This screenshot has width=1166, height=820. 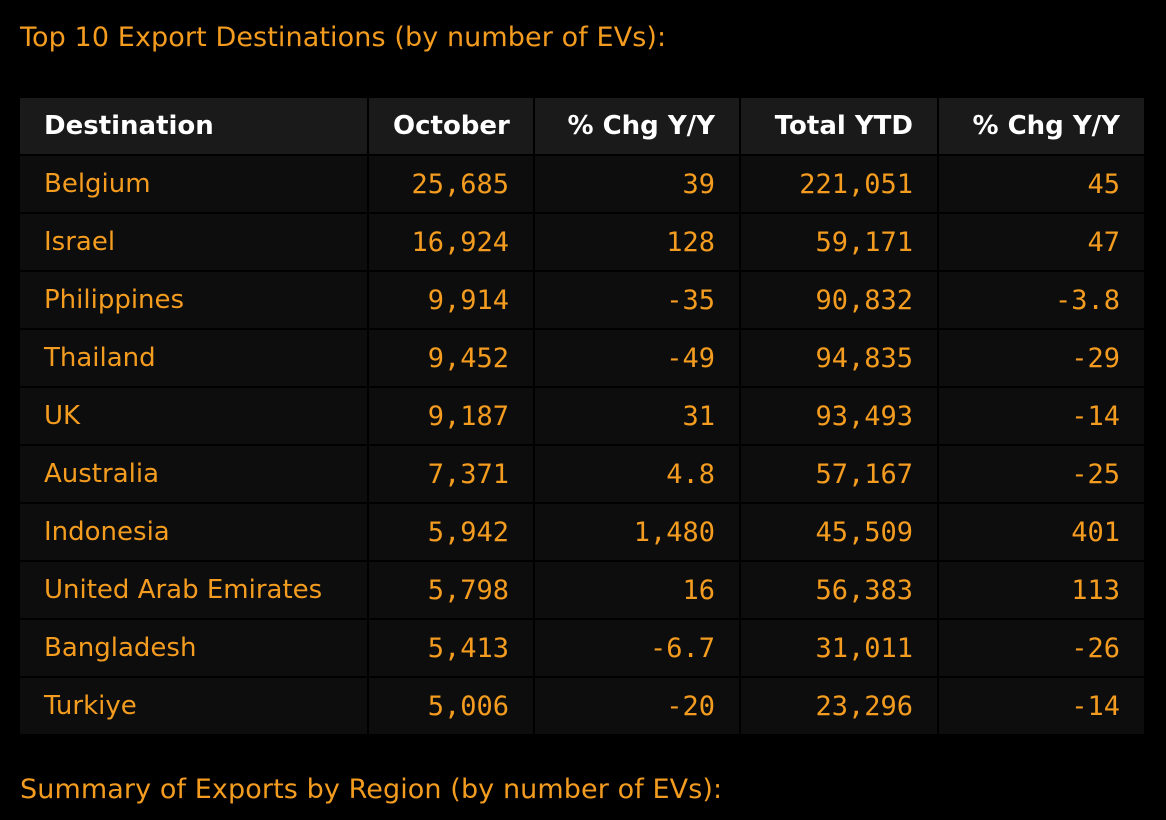 I want to click on october-chg-cell: -49, so click(x=638, y=359).